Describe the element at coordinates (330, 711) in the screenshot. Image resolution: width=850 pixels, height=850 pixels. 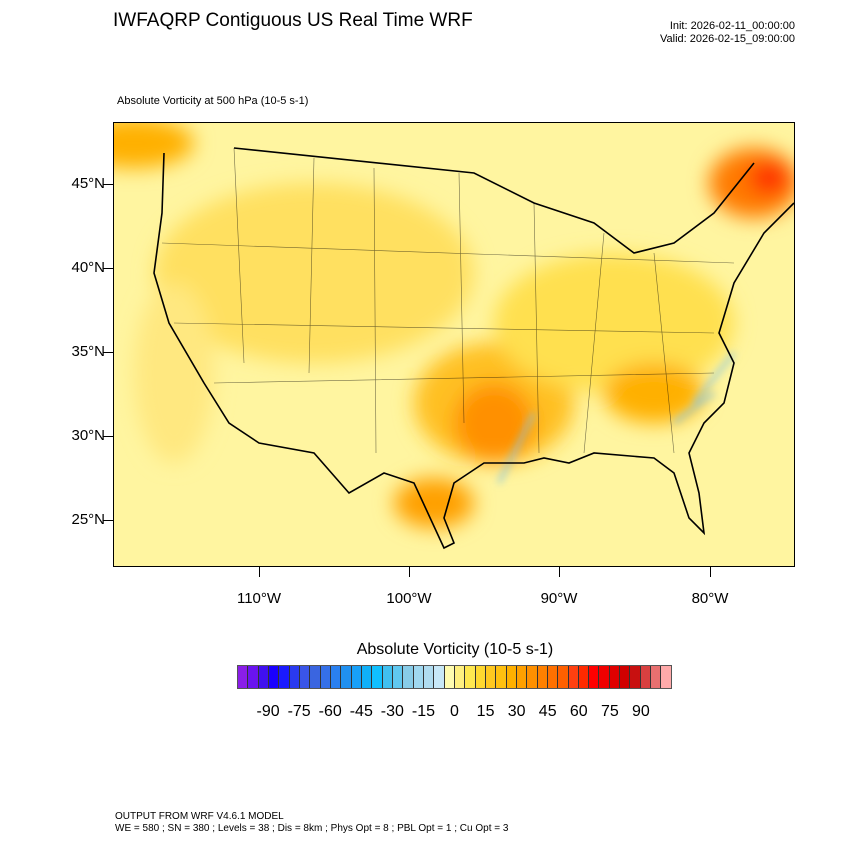
I see `colorbar-label: -60` at that location.